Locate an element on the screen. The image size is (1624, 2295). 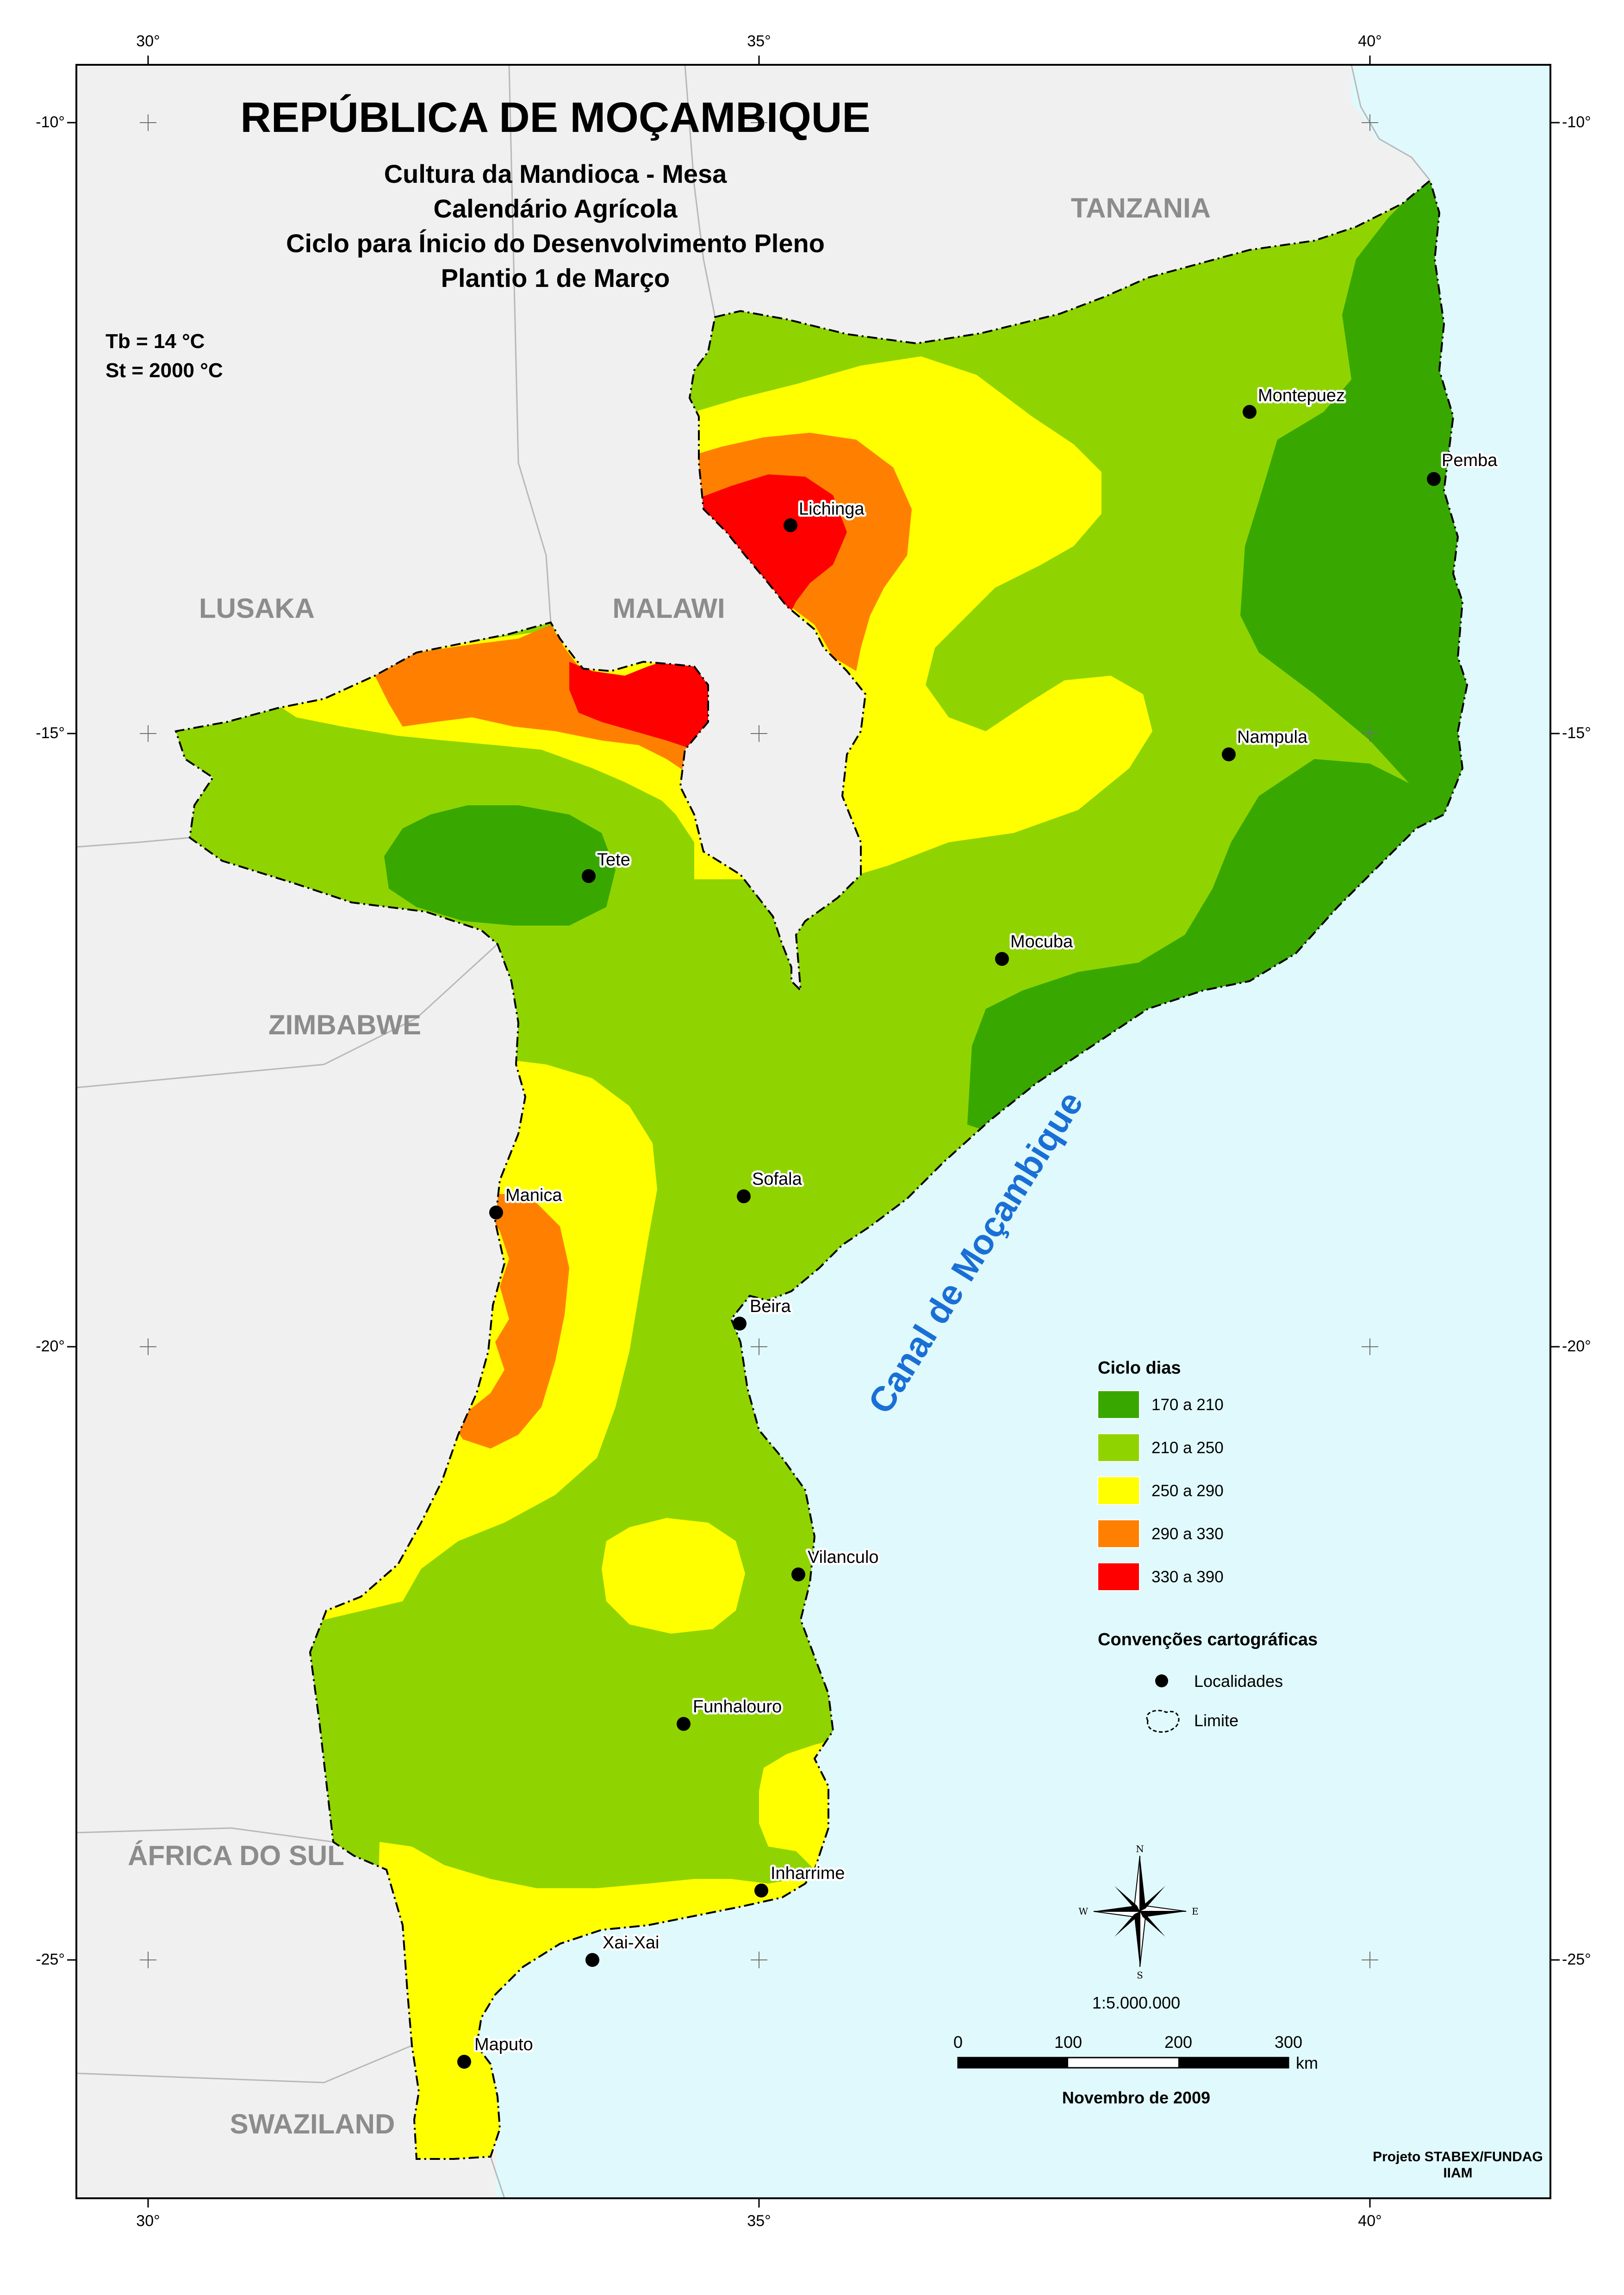
credit-line-1: Projeto STABEX/FUNDAG is located at coordinates (1458, 2156).